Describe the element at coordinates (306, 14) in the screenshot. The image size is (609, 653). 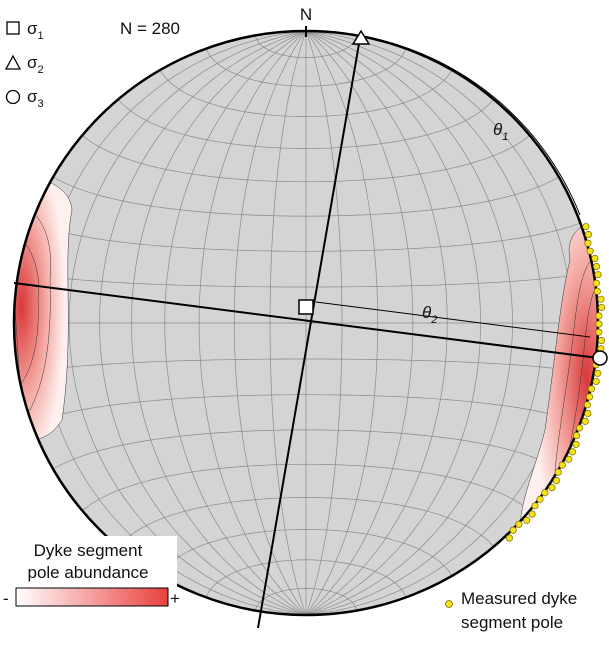
I see `north-label: N` at that location.